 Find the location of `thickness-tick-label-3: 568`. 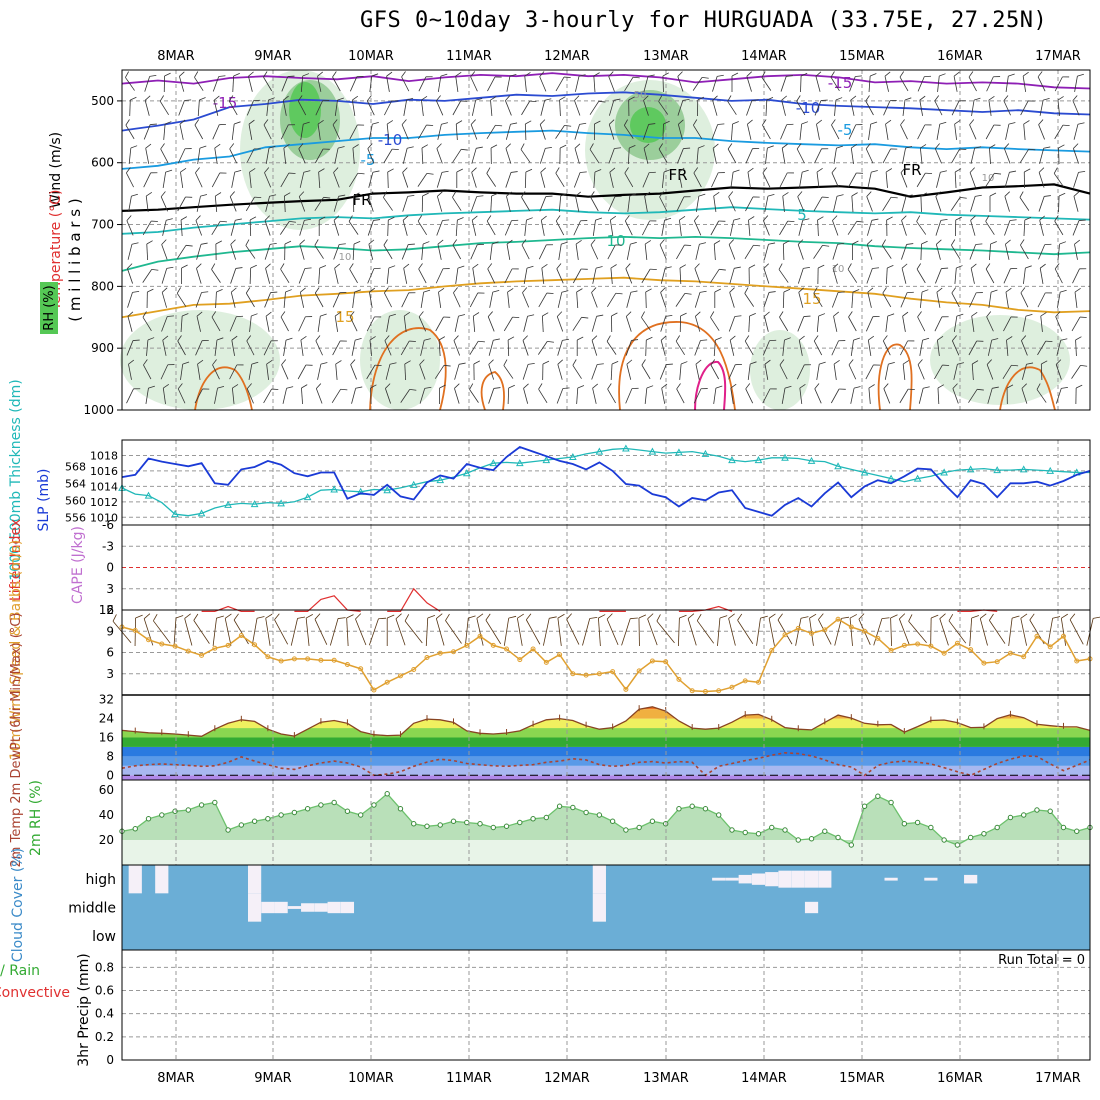

thickness-tick-label-3: 568 is located at coordinates (75, 466).